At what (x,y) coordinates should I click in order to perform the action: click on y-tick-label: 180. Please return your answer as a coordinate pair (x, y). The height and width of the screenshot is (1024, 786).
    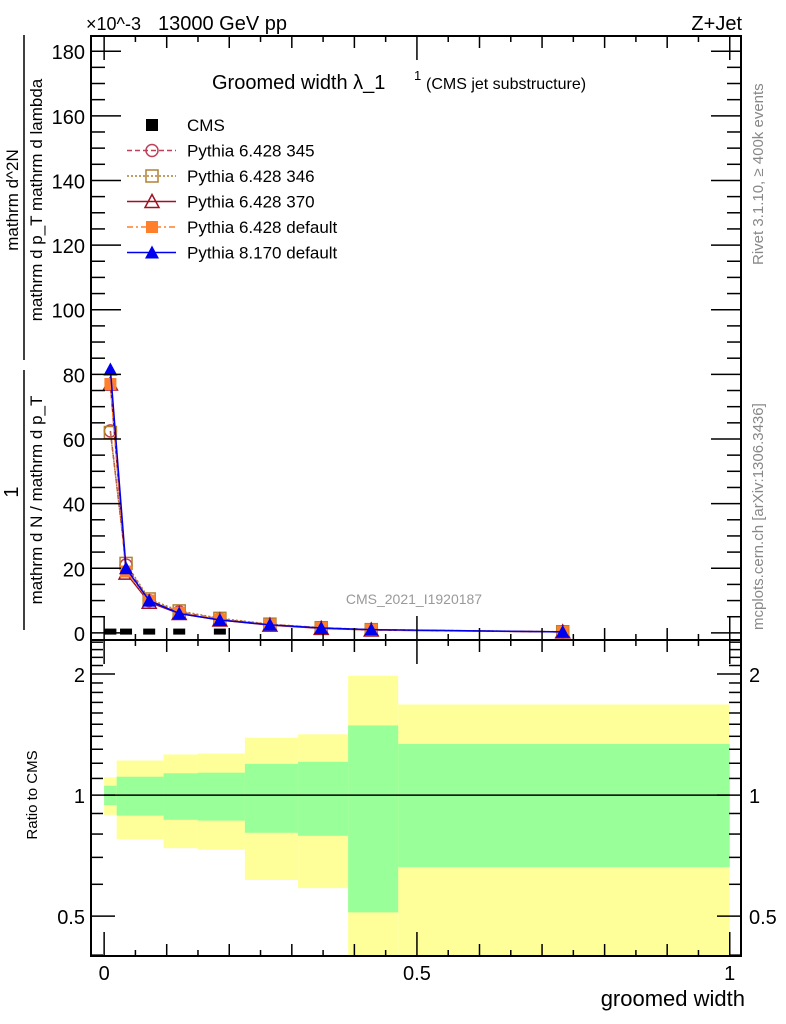
    Looking at the image, I should click on (68, 53).